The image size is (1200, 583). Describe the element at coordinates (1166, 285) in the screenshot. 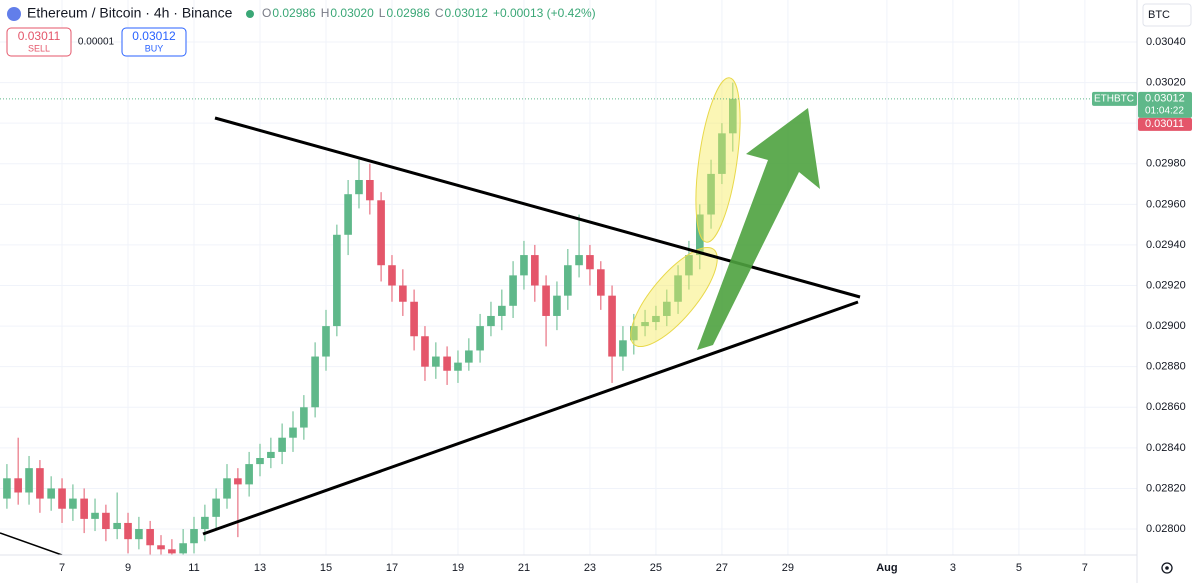

I see `y-tick-label: 0.02920` at that location.